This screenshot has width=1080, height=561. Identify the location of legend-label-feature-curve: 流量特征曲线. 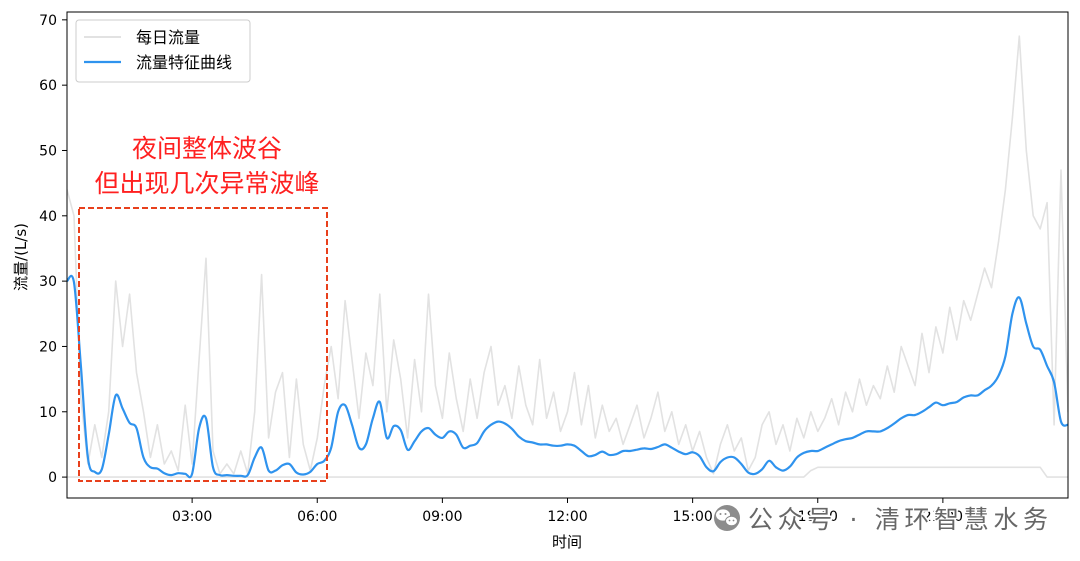
(184, 62).